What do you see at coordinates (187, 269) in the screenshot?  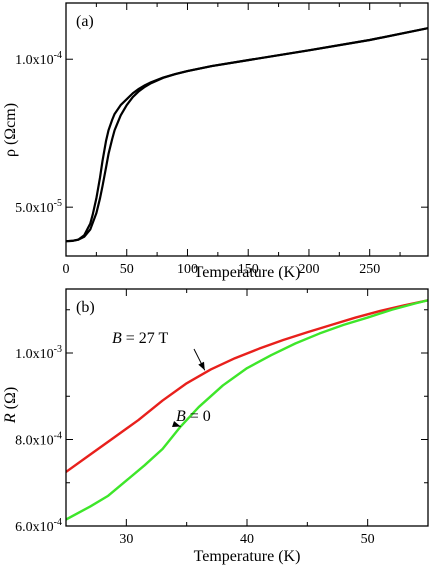 I see `panel-a-x-tick-label: 100` at bounding box center [187, 269].